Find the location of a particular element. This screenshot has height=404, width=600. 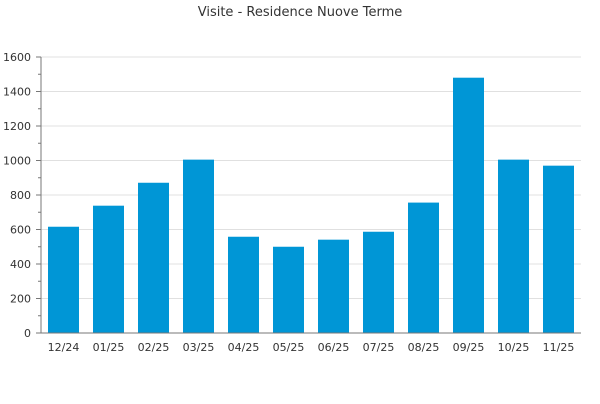

bar-01/25 is located at coordinates (108, 269).